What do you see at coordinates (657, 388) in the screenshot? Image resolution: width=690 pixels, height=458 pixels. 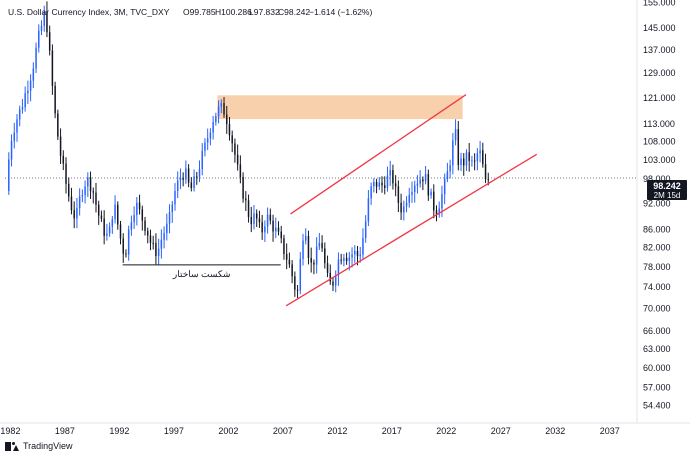 I see `price-tick-label: 57.000` at bounding box center [657, 388].